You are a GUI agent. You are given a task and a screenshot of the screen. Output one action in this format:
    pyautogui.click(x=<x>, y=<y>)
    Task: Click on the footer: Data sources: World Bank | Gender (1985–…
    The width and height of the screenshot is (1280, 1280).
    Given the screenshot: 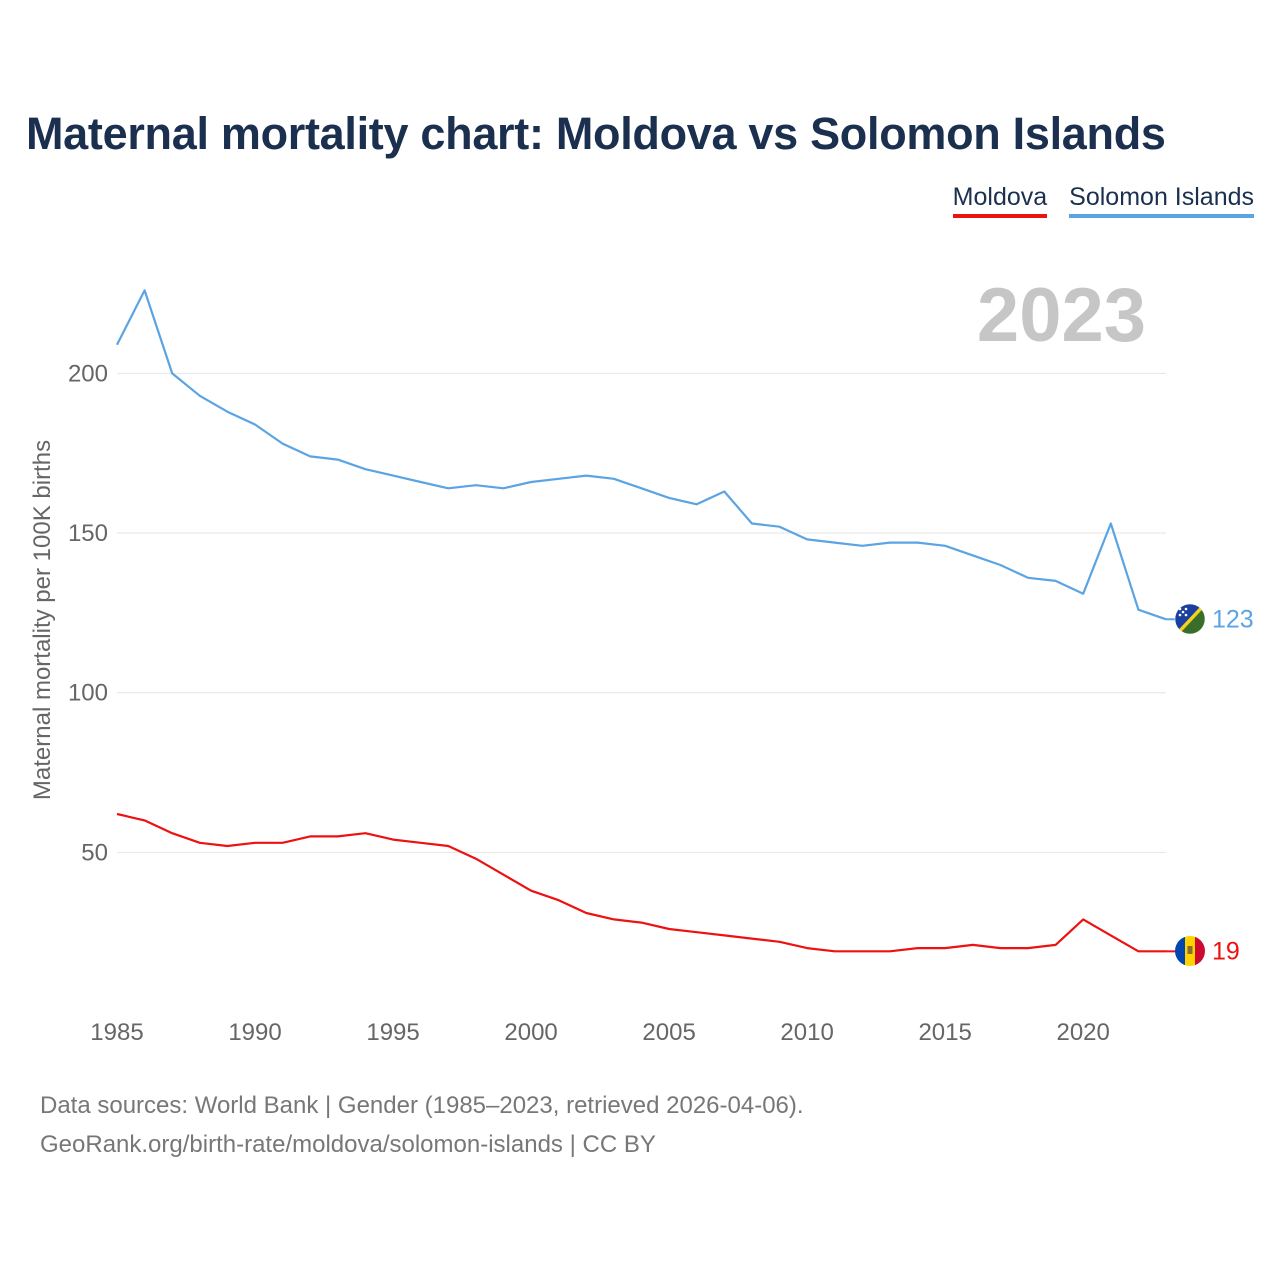 What is the action you would take?
    pyautogui.click(x=422, y=1125)
    